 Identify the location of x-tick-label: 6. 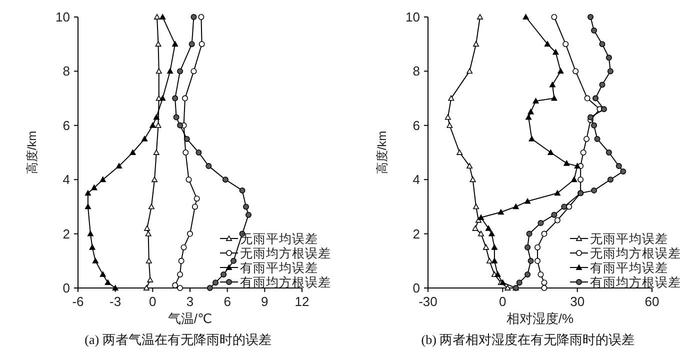
(227, 301).